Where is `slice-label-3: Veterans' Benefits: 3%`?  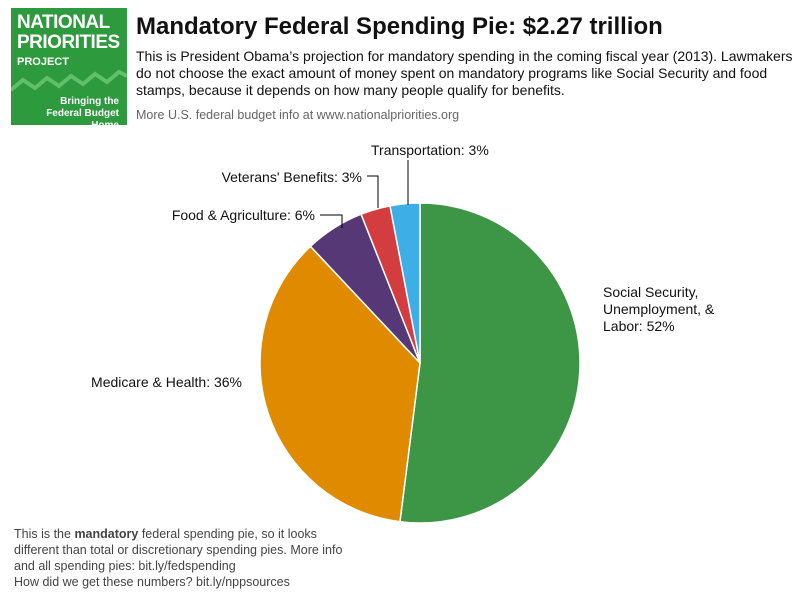
slice-label-3: Veterans' Benefits: 3% is located at coordinates (292, 177).